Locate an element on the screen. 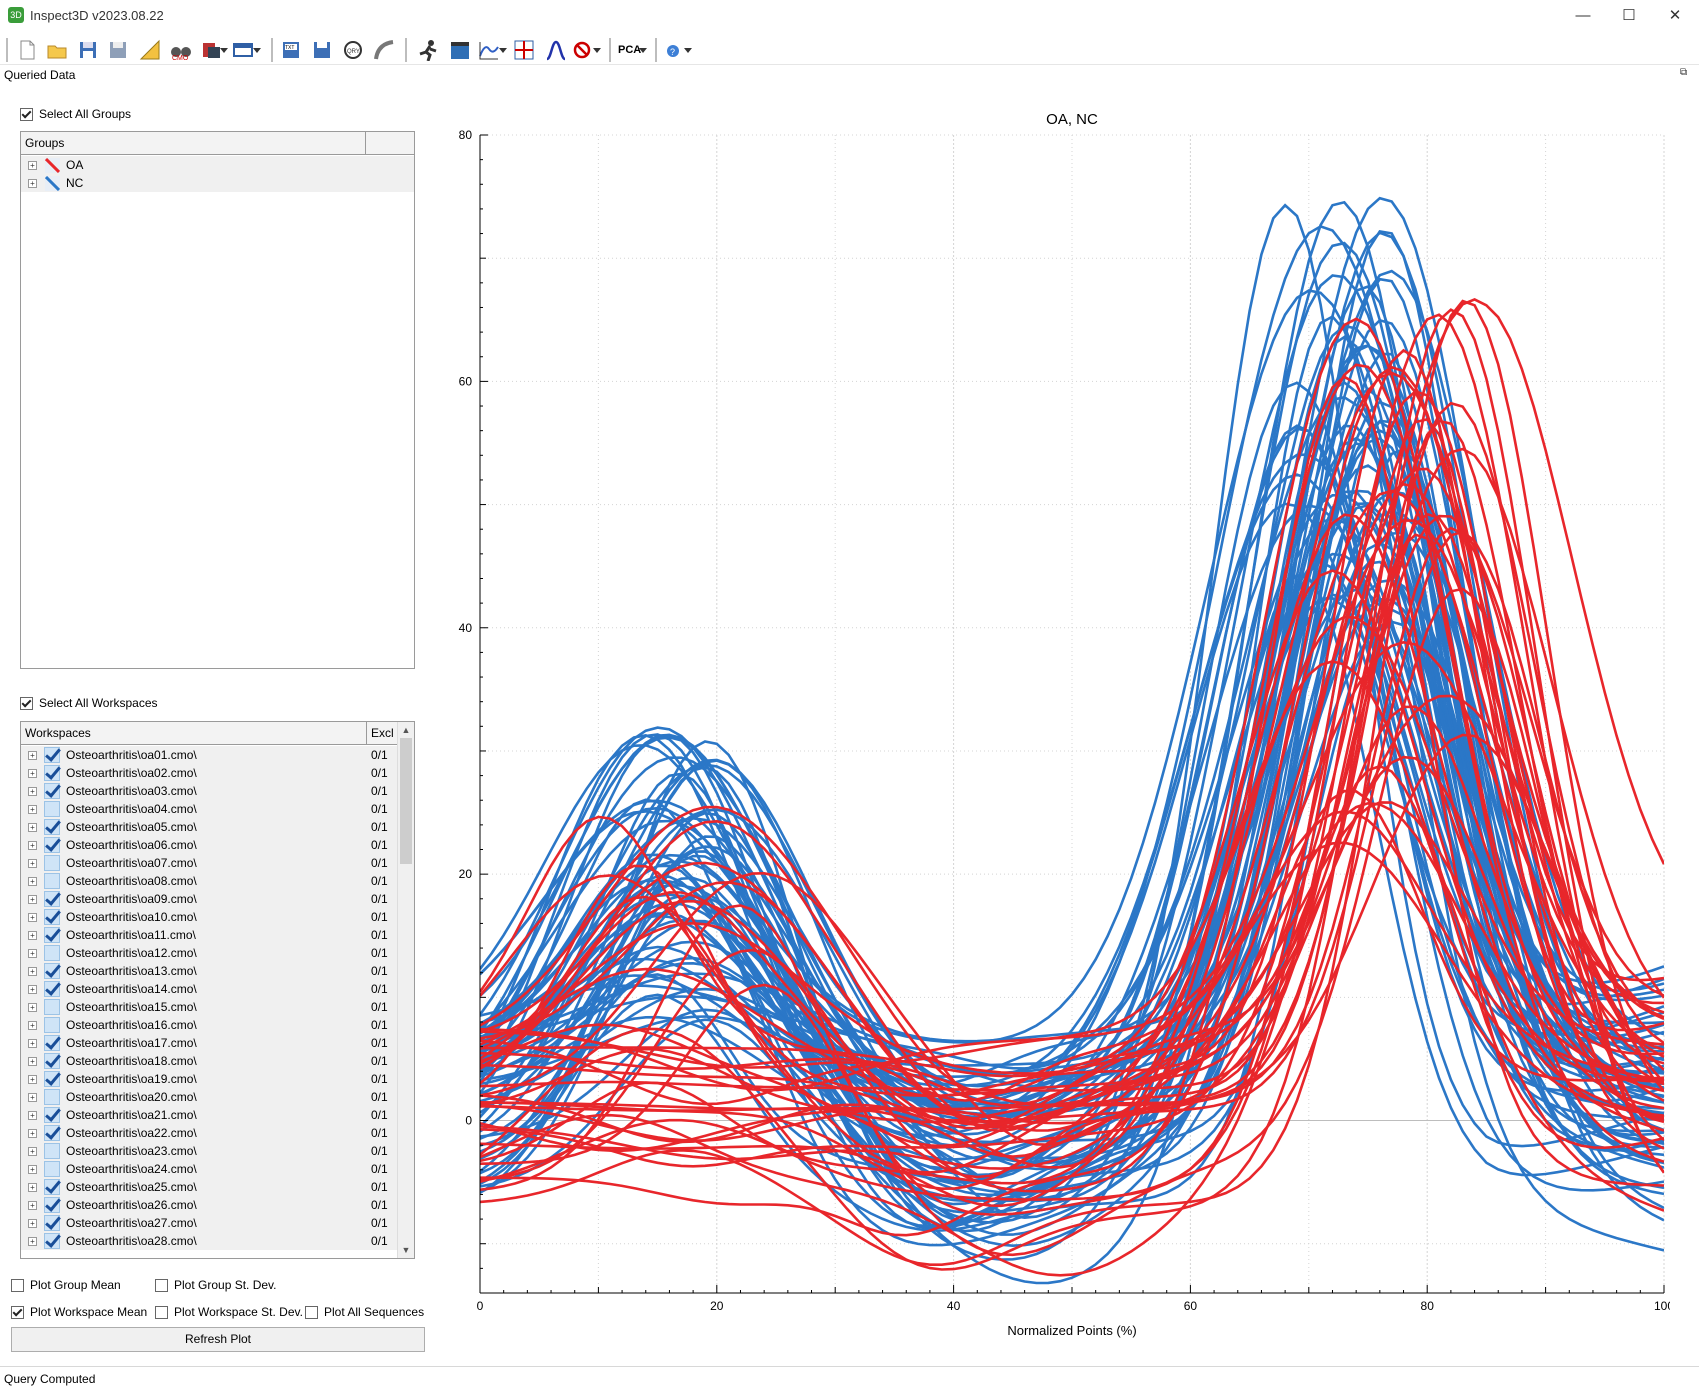 This screenshot has height=1393, width=1699. group-row-nc: + NC is located at coordinates (217, 183).